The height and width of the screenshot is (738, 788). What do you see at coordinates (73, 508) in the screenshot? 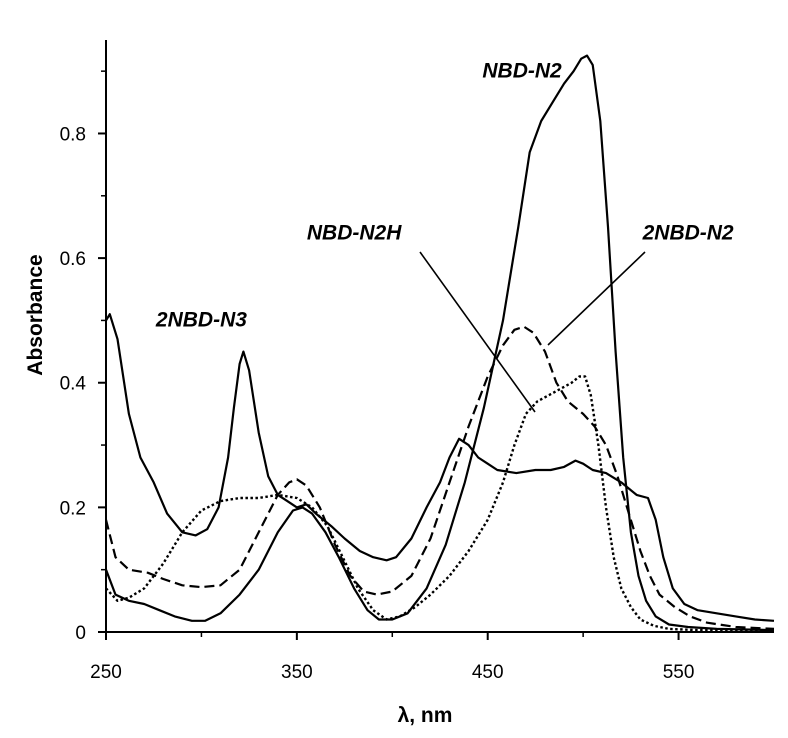
I see `y-tick-label: 0.2` at bounding box center [73, 508].